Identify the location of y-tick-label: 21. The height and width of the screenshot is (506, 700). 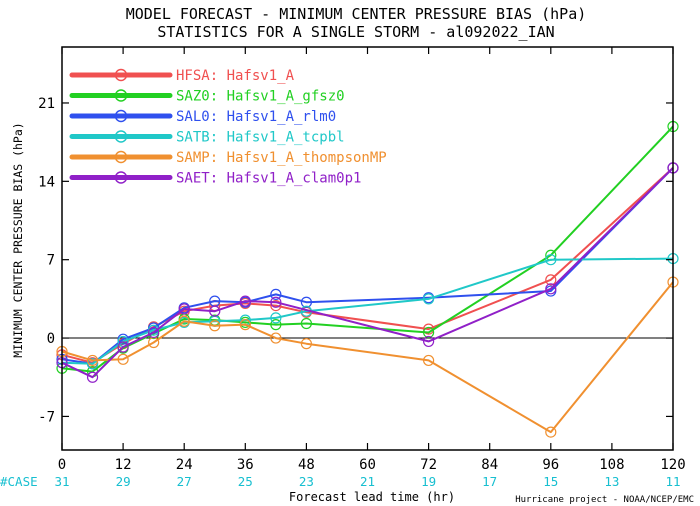
(46, 104).